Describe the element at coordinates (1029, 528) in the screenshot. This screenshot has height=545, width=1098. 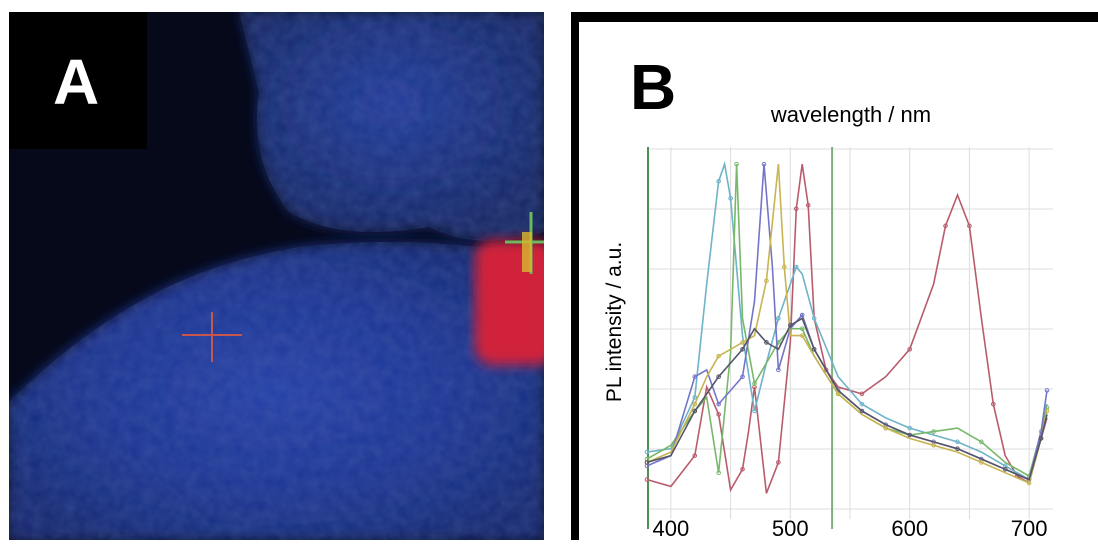
I see `x-tick-label: 700` at that location.